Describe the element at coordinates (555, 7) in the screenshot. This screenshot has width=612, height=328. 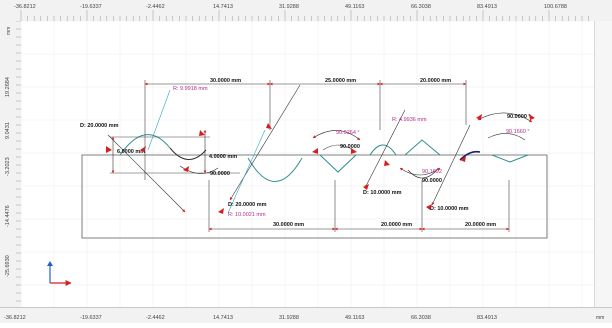
I see `top-tick-8: 100.6788` at that location.